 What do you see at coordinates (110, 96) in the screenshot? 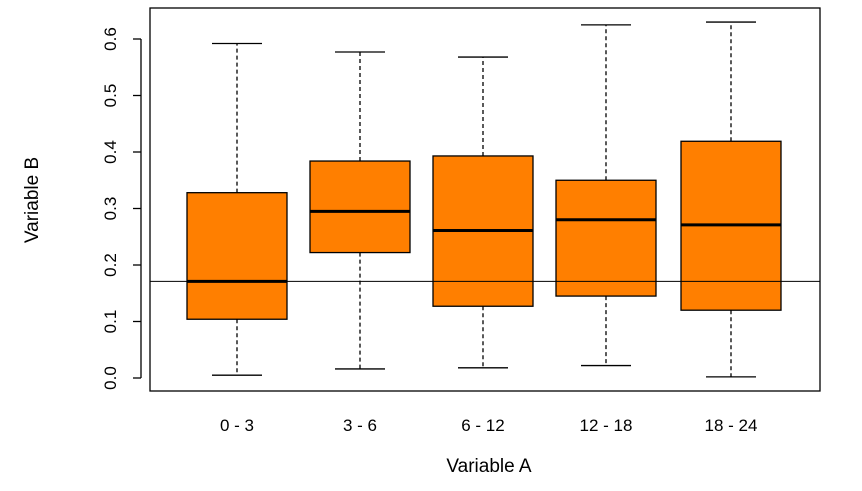
I see `y-tick-label: 0.5` at bounding box center [110, 96].